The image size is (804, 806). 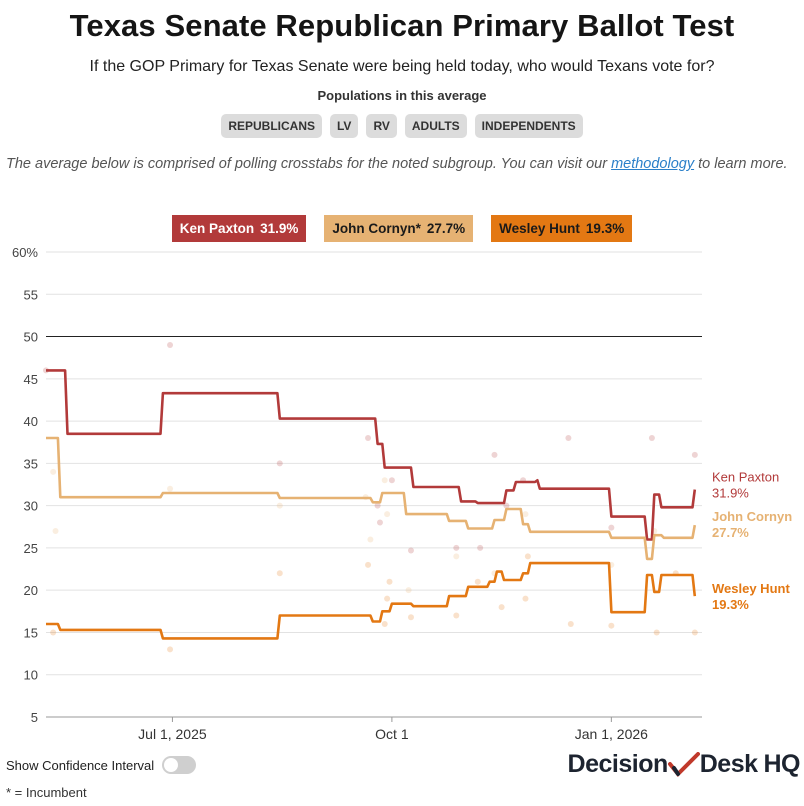 I want to click on legend-name: John Cornyn*, so click(x=376, y=228).